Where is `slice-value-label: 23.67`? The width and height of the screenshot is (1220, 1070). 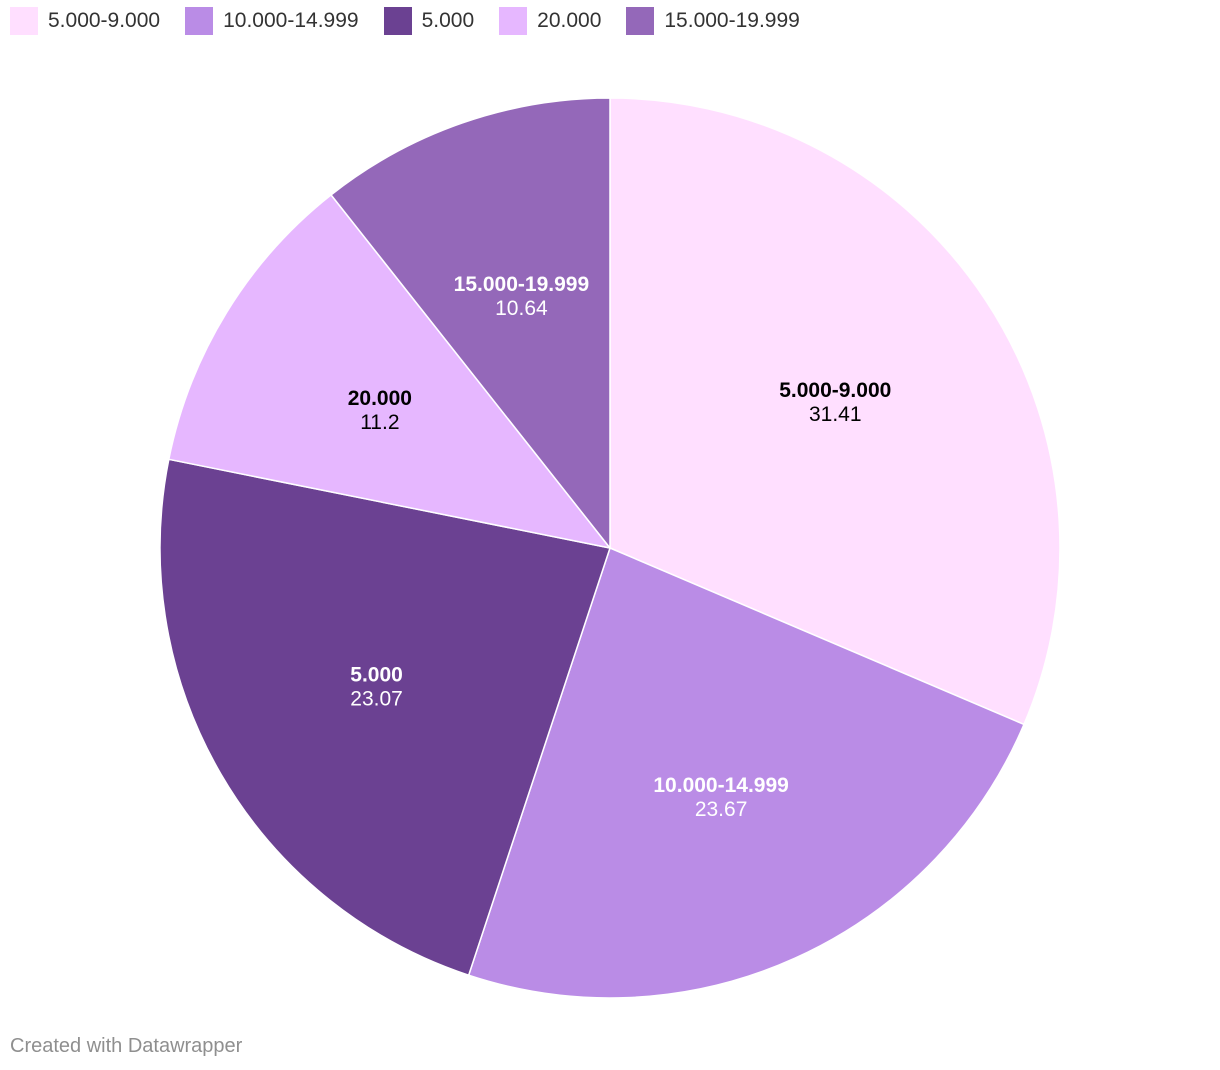 slice-value-label: 23.67 is located at coordinates (721, 809).